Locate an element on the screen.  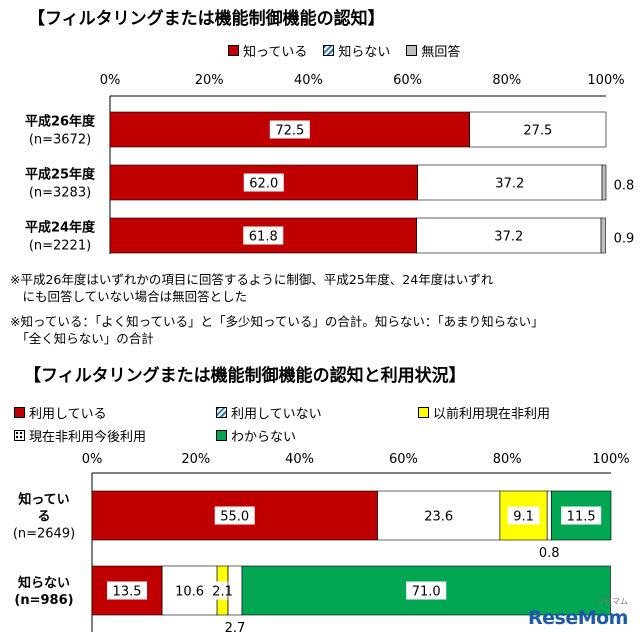
category-label: 平成24年度 is located at coordinates (60, 228).